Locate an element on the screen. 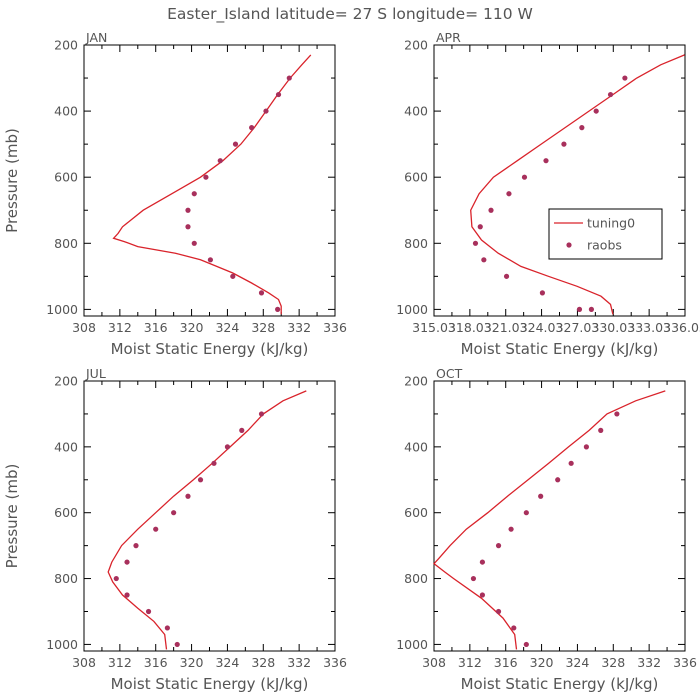 This screenshot has width=700, height=700. series-line-tuning0-jul is located at coordinates (207, 520).